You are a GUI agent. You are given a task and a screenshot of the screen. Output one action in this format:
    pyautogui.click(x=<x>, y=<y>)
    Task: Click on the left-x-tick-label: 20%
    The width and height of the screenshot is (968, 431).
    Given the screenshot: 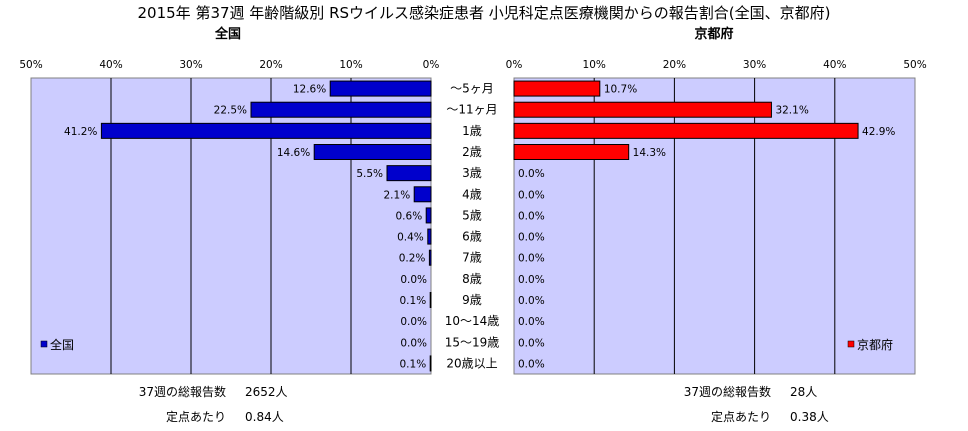 What is the action you would take?
    pyautogui.click(x=270, y=65)
    